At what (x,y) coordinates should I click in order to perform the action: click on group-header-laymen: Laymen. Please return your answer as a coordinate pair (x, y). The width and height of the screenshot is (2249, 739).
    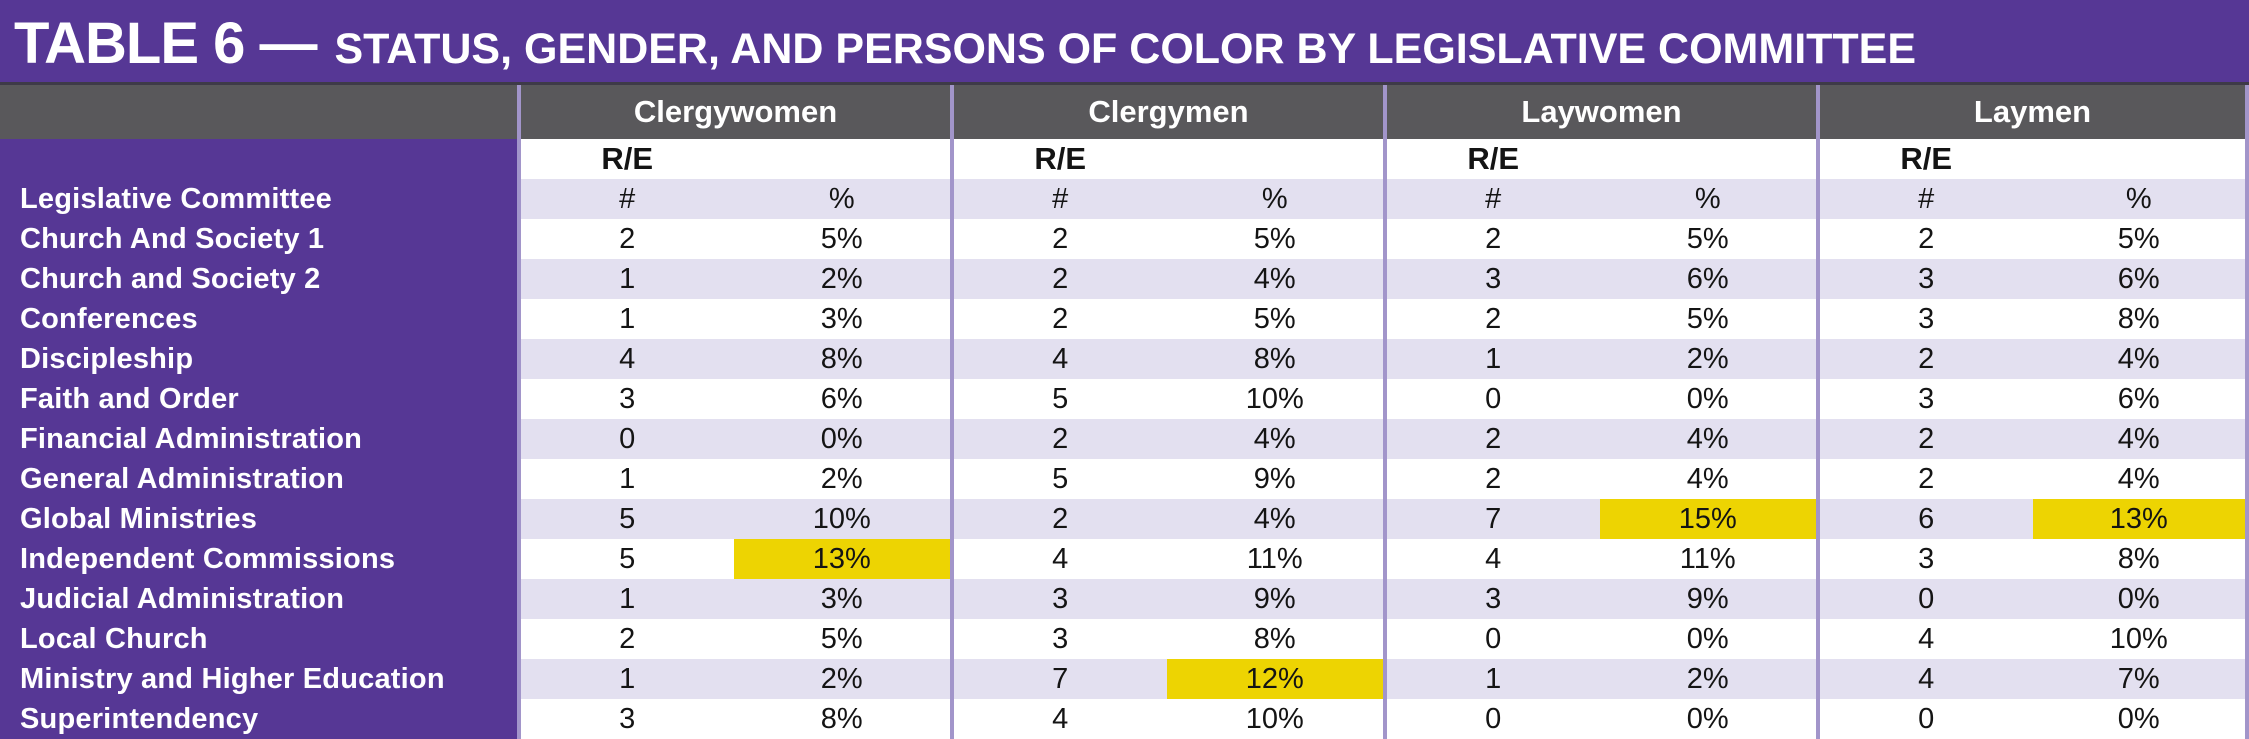
    Looking at the image, I should click on (2032, 112).